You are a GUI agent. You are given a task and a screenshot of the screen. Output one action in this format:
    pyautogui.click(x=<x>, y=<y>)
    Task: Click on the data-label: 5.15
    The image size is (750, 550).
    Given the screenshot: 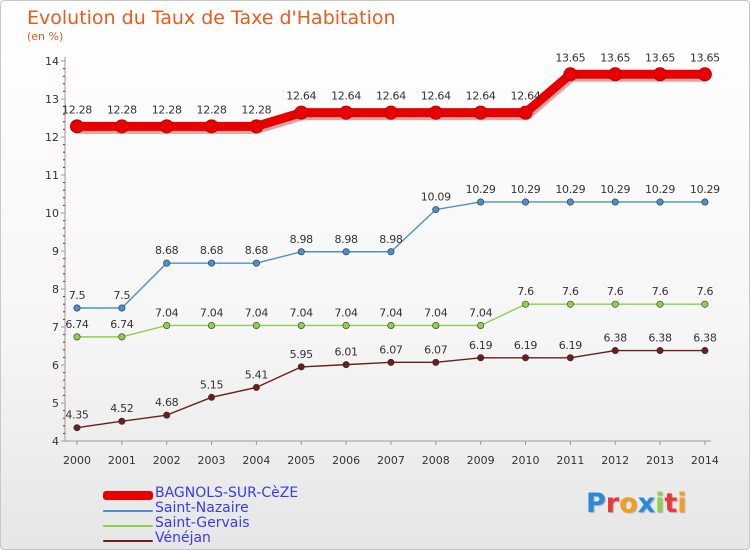 What is the action you would take?
    pyautogui.click(x=212, y=384)
    